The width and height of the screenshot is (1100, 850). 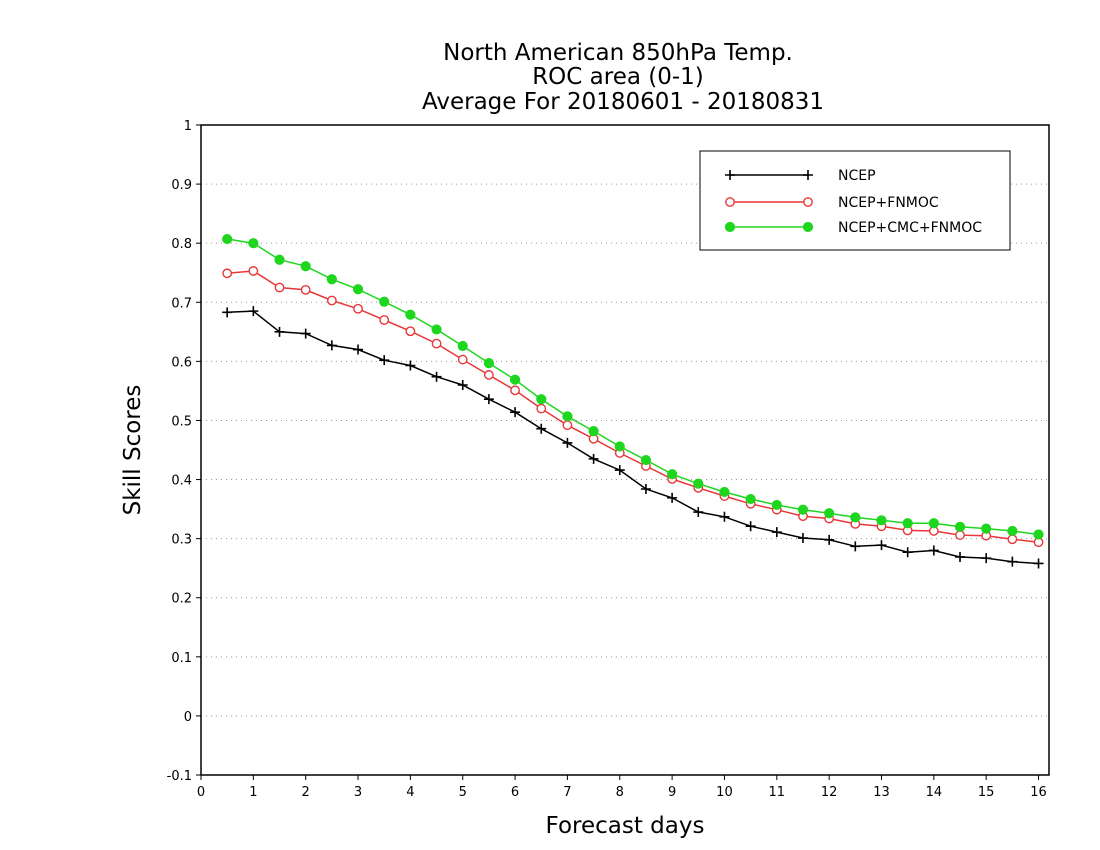 What do you see at coordinates (179, 776) in the screenshot?
I see `y-tick-label: -0.1` at bounding box center [179, 776].